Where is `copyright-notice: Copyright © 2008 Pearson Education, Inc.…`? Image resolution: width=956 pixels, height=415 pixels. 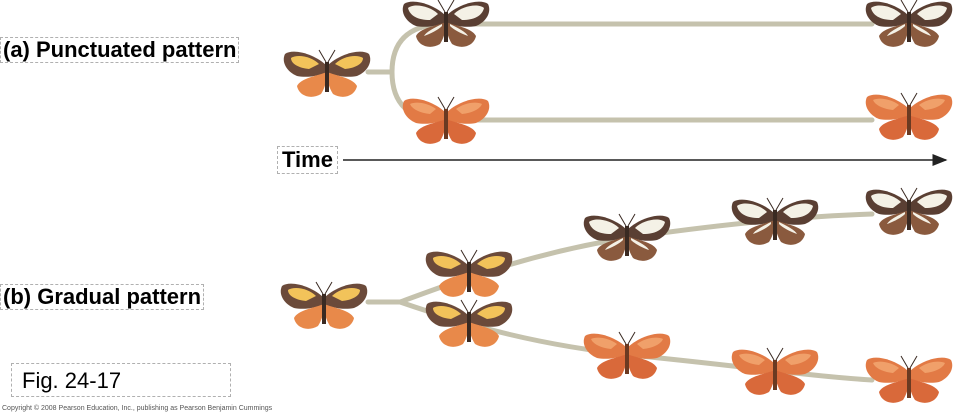
copyright-notice: Copyright © 2008 Pearson Education, Inc.… is located at coordinates (137, 408).